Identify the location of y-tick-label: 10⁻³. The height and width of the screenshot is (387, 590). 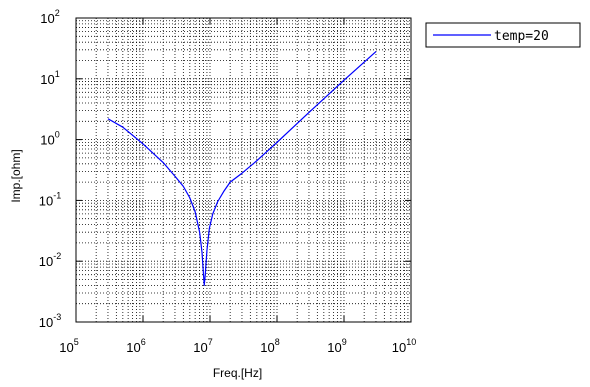
(50, 321).